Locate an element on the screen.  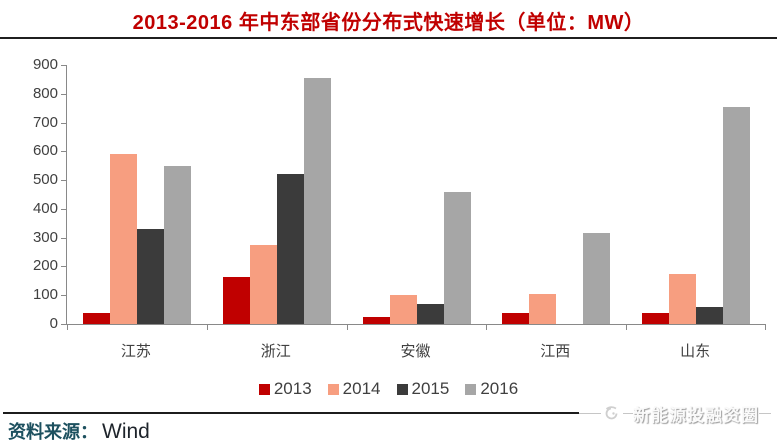
y-tick-label-0: 0 is located at coordinates (53, 323).